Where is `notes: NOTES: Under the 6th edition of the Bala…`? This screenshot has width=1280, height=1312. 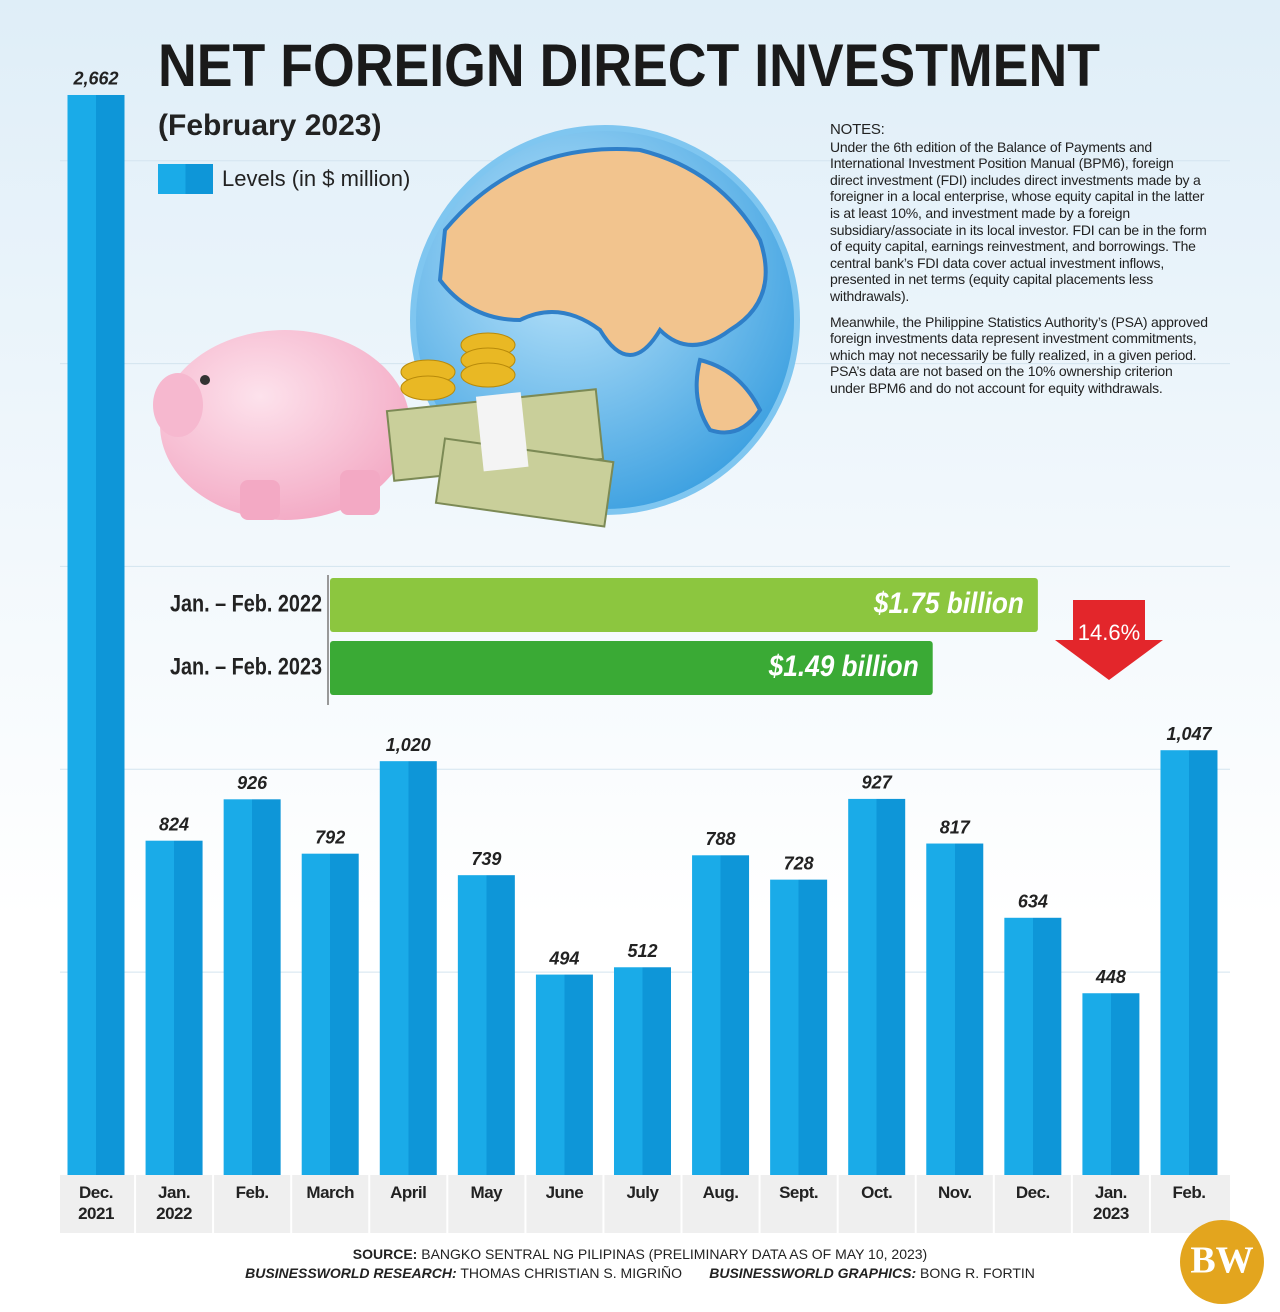 notes: NOTES: Under the 6th edition of the Bala… is located at coordinates (1020, 263).